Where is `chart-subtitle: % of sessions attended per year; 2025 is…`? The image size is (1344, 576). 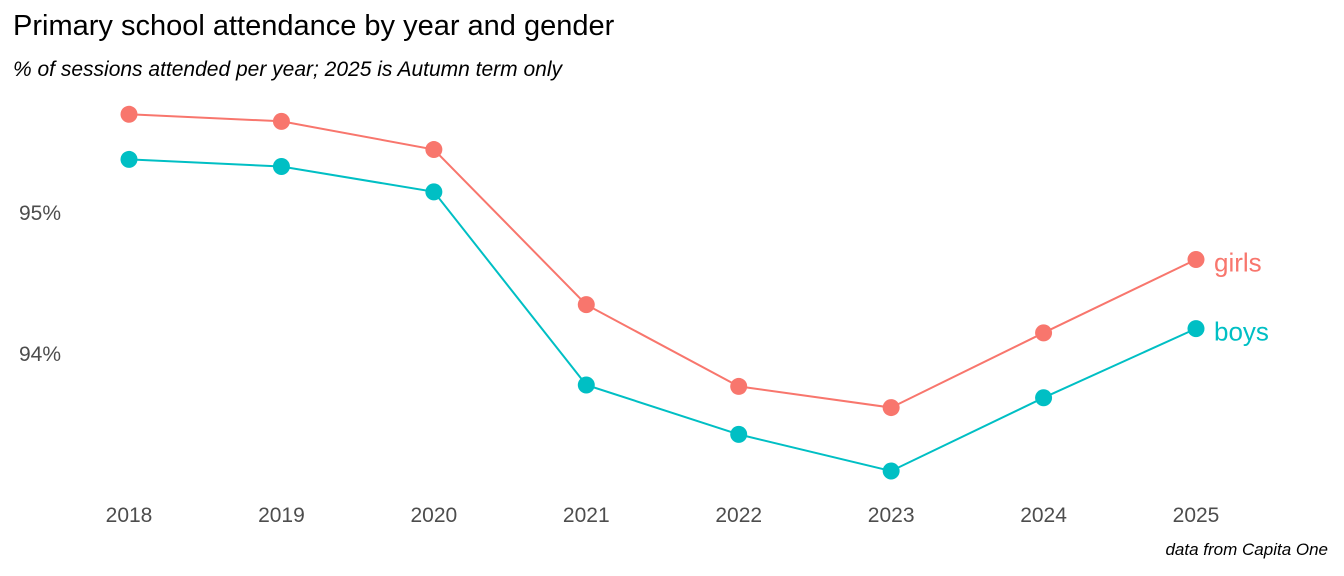
chart-subtitle: % of sessions attended per year; 2025 is… is located at coordinates (288, 69).